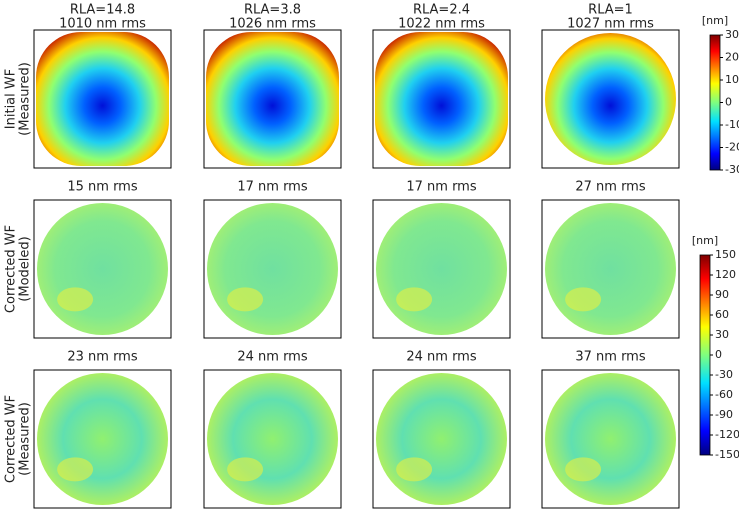 Image resolution: width=739 pixels, height=512 pixels. I want to click on colorbar-tick-label: 60, so click(722, 314).